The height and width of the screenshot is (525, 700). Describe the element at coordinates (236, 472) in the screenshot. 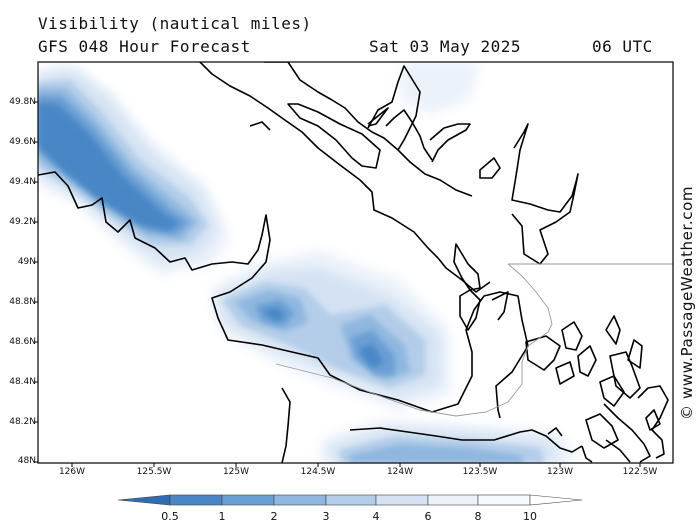

I see `lon-label: 125W` at that location.